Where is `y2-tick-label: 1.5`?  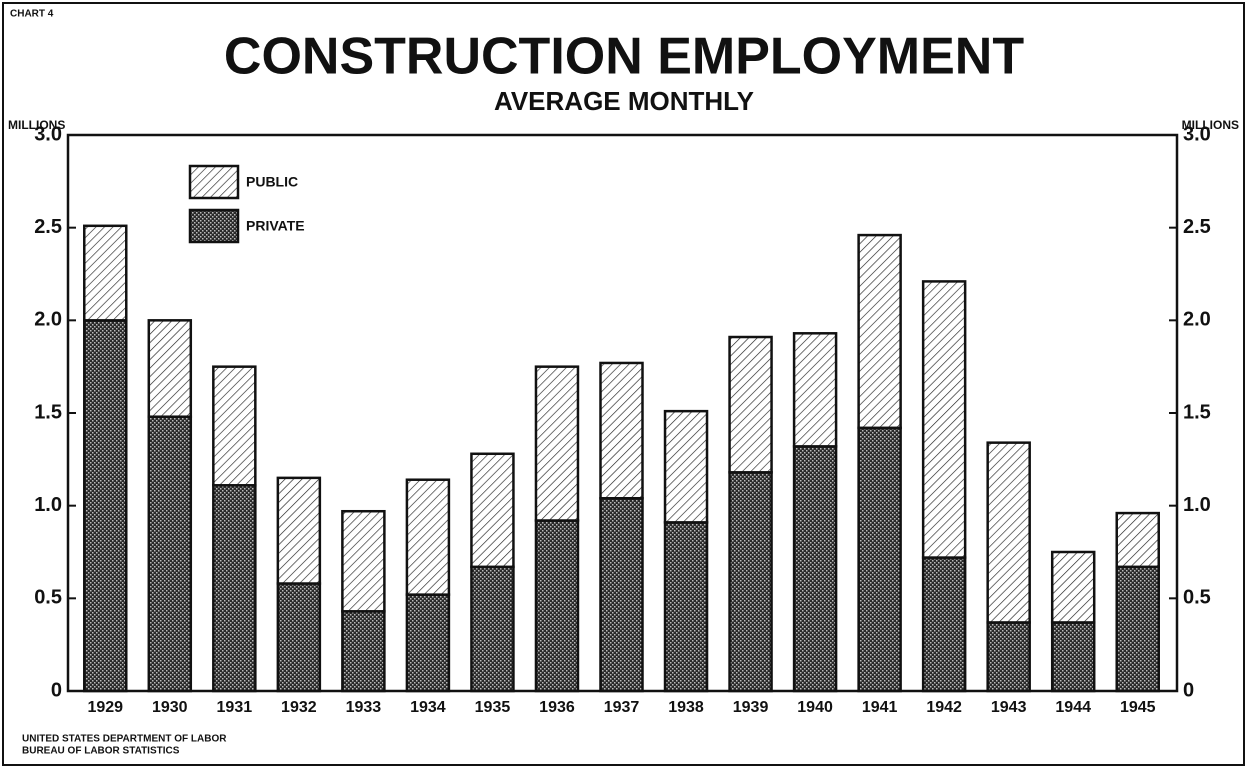
y2-tick-label: 1.5 is located at coordinates (1197, 412).